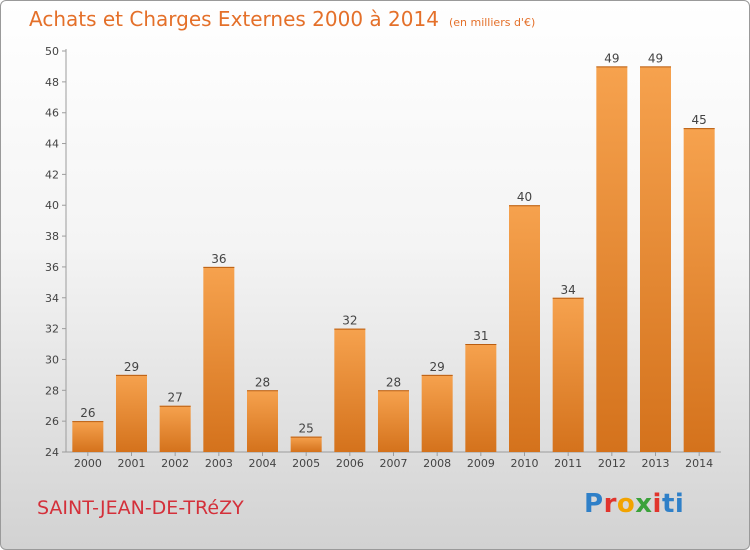  What do you see at coordinates (568, 463) in the screenshot?
I see `x-tick-label: 2011` at bounding box center [568, 463].